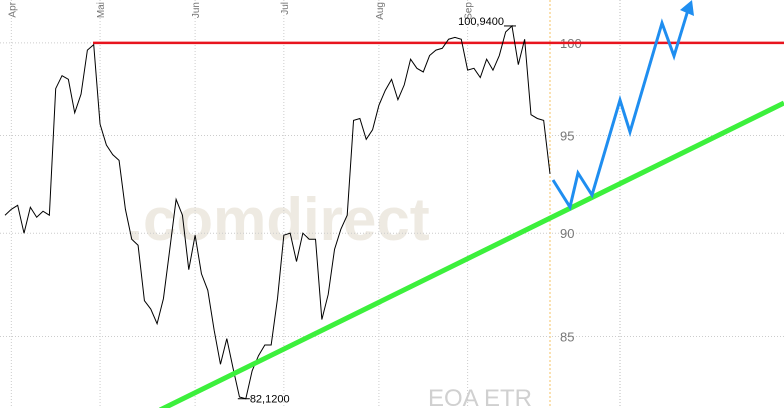  Describe the element at coordinates (480, 396) in the screenshot. I see `symbol-label: EOA ETR` at that location.